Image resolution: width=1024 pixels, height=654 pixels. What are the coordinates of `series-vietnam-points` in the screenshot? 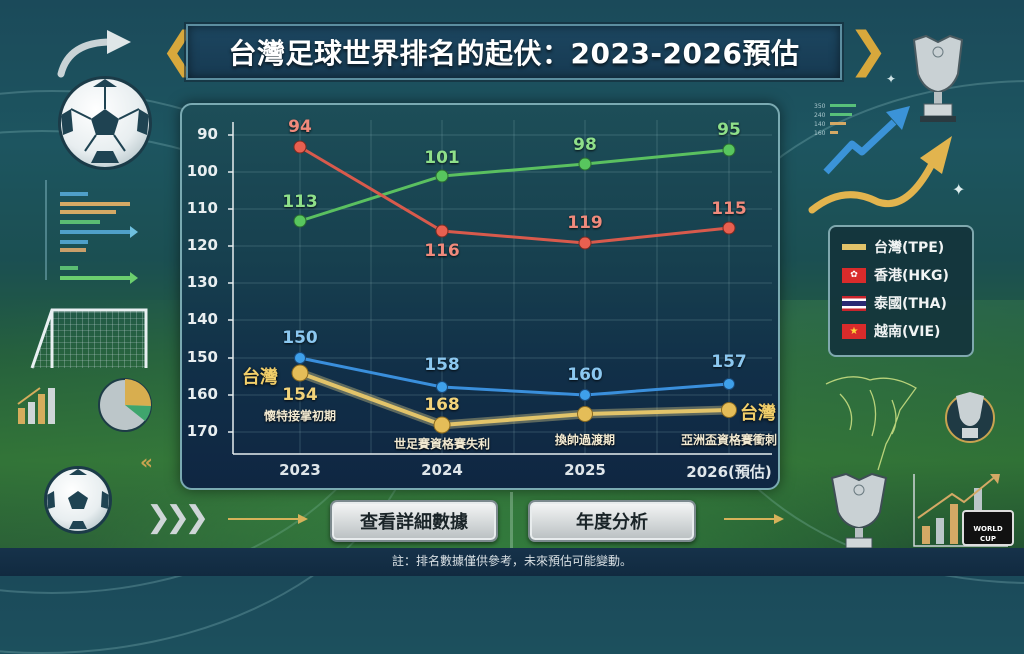 It's located at (514, 185).